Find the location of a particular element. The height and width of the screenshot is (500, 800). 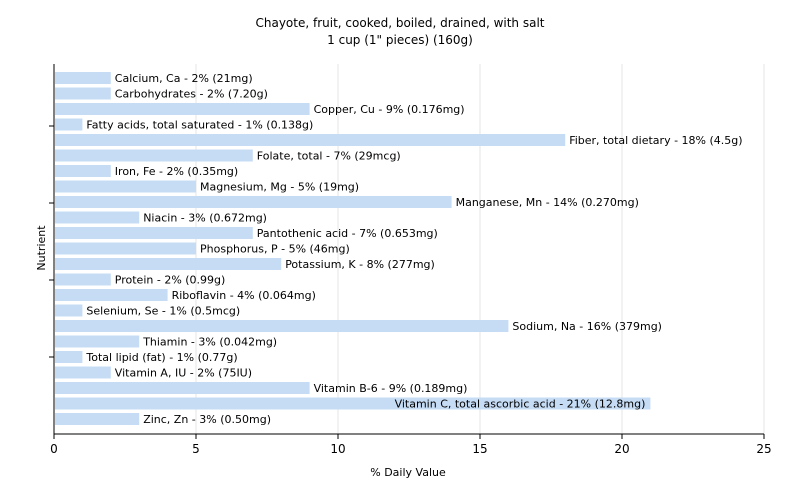

bar-label: Folate, total - 7% (29mcg) is located at coordinates (329, 156).